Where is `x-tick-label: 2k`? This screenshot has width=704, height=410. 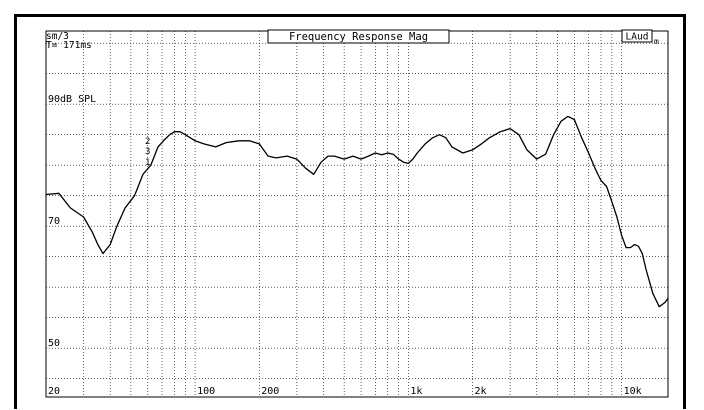
x-tick-label: 2k is located at coordinates (481, 391).